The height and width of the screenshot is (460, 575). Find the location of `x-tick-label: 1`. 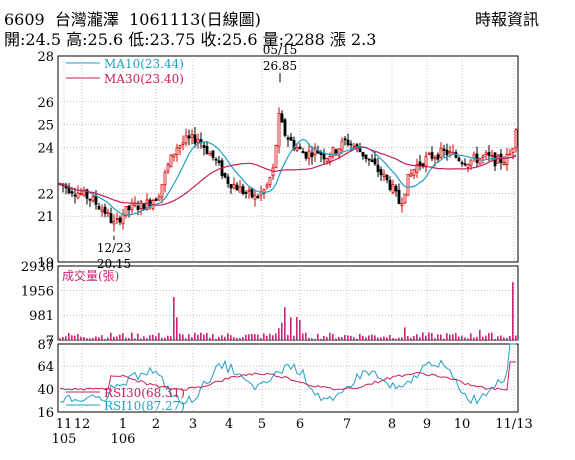

x-tick-label: 1 is located at coordinates (123, 424).